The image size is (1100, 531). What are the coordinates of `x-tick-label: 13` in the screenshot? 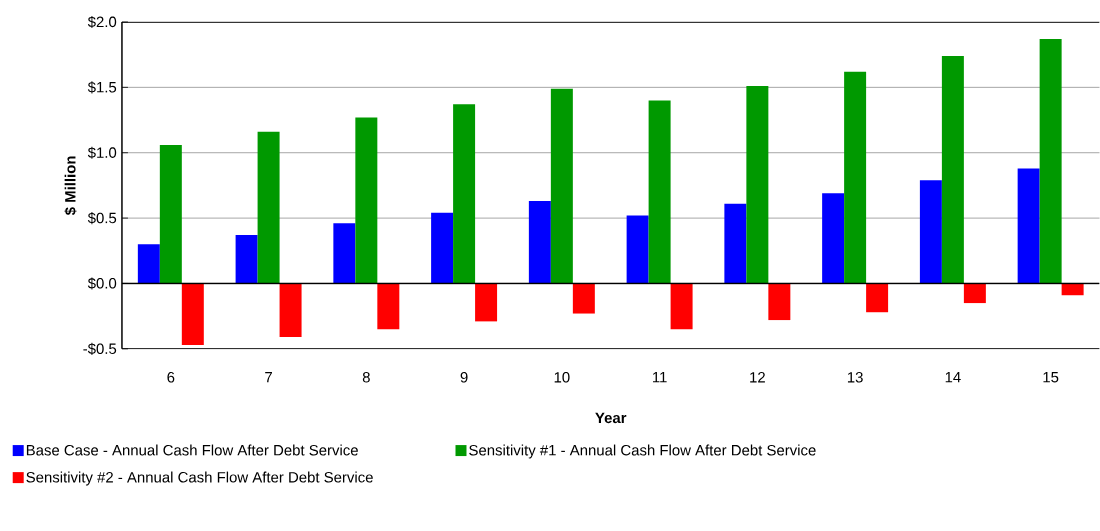 It's located at (855, 377).